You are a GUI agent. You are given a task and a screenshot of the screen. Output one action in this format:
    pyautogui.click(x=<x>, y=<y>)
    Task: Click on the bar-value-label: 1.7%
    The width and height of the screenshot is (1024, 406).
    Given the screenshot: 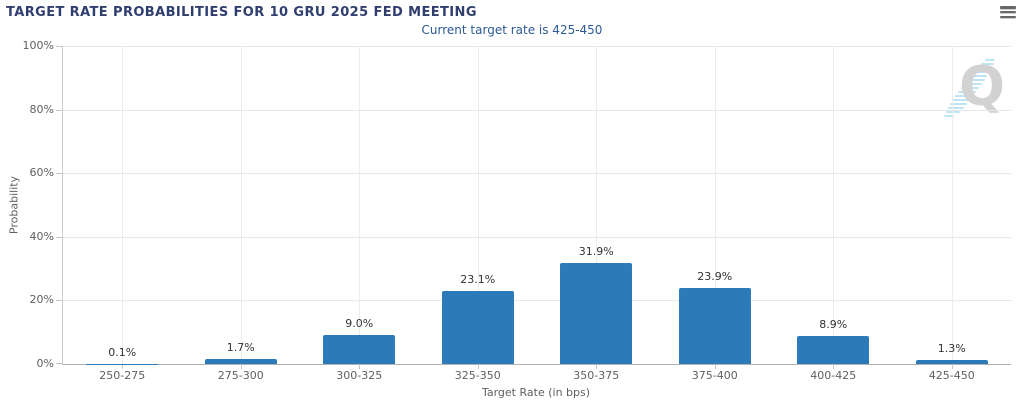 What is the action you would take?
    pyautogui.click(x=240, y=347)
    